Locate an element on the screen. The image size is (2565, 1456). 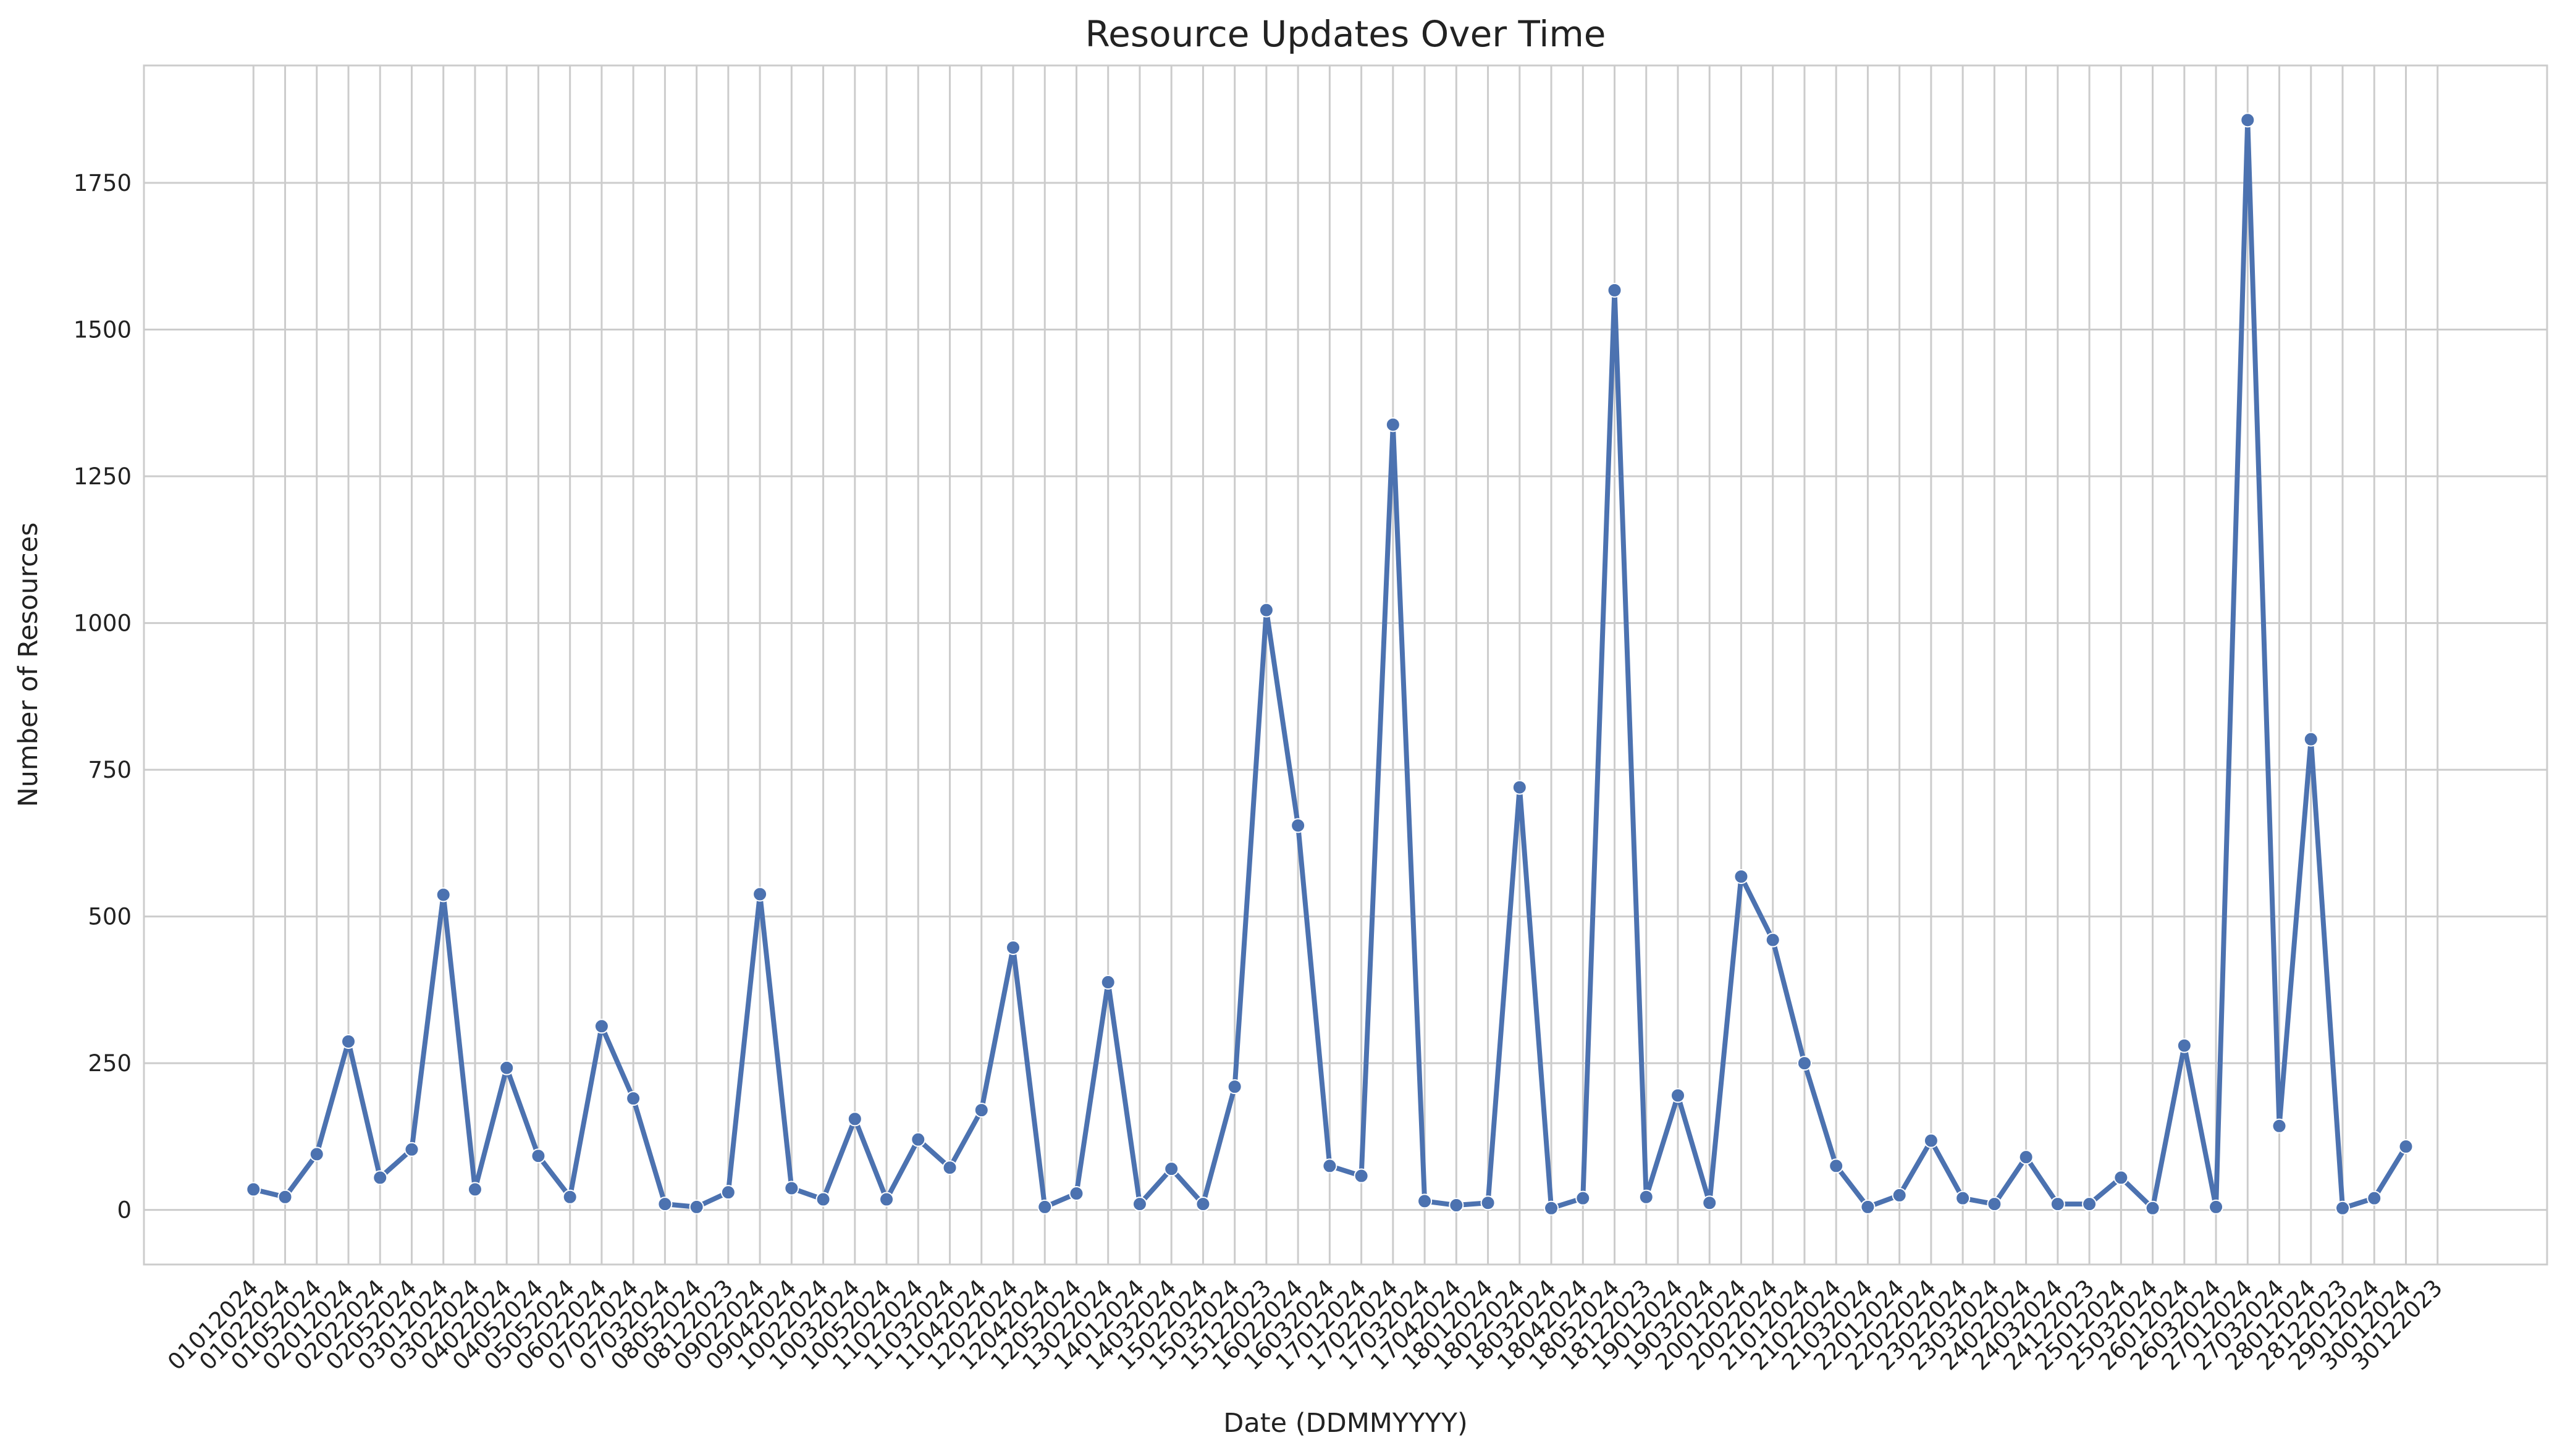
y-tick-label: 0 is located at coordinates (124, 1210).